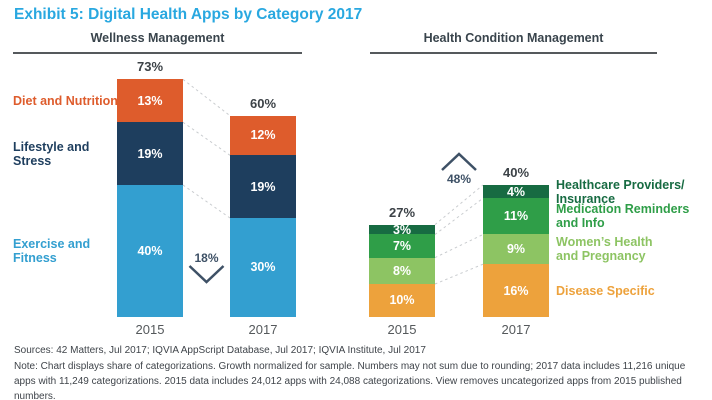 Image resolution: width=712 pixels, height=400 pixels. What do you see at coordinates (206, 258) in the screenshot?
I see `growth-percent-label: 18%` at bounding box center [206, 258].